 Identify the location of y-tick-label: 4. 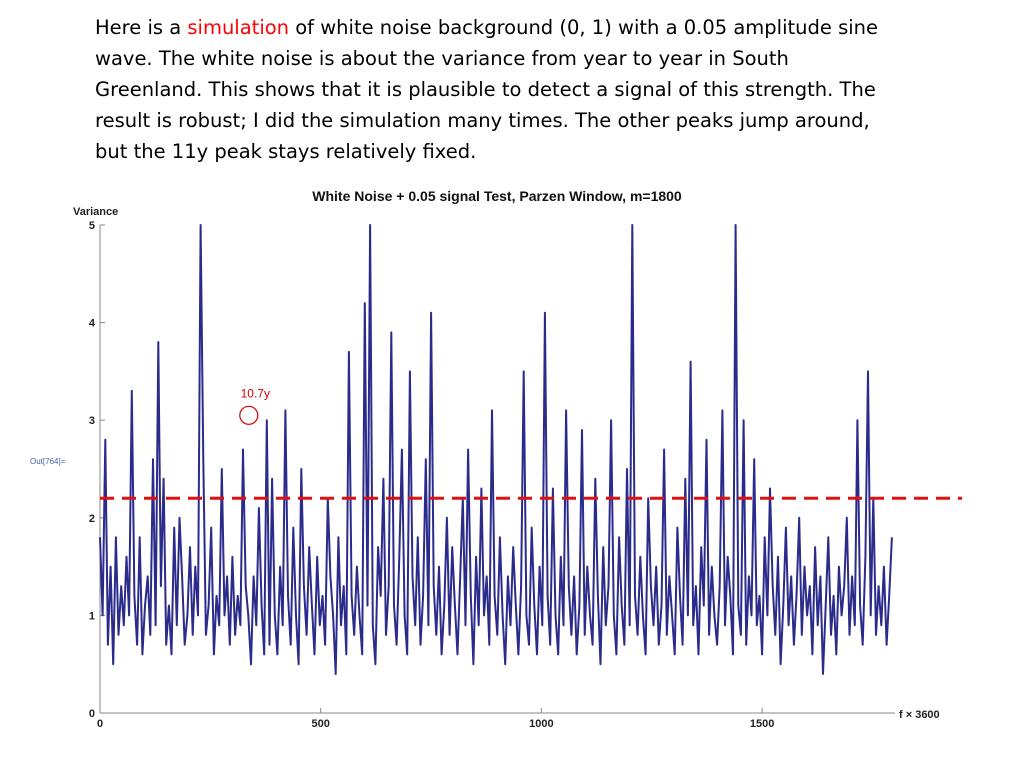
(92, 324).